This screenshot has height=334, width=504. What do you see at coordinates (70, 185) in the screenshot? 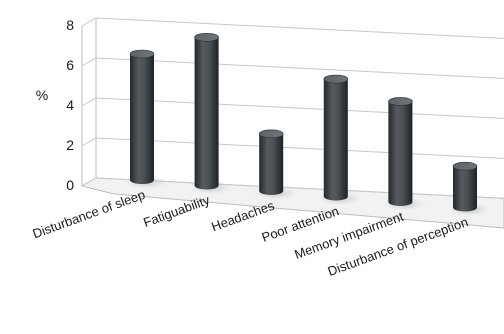
I see `y-tick-label: 0` at bounding box center [70, 185].